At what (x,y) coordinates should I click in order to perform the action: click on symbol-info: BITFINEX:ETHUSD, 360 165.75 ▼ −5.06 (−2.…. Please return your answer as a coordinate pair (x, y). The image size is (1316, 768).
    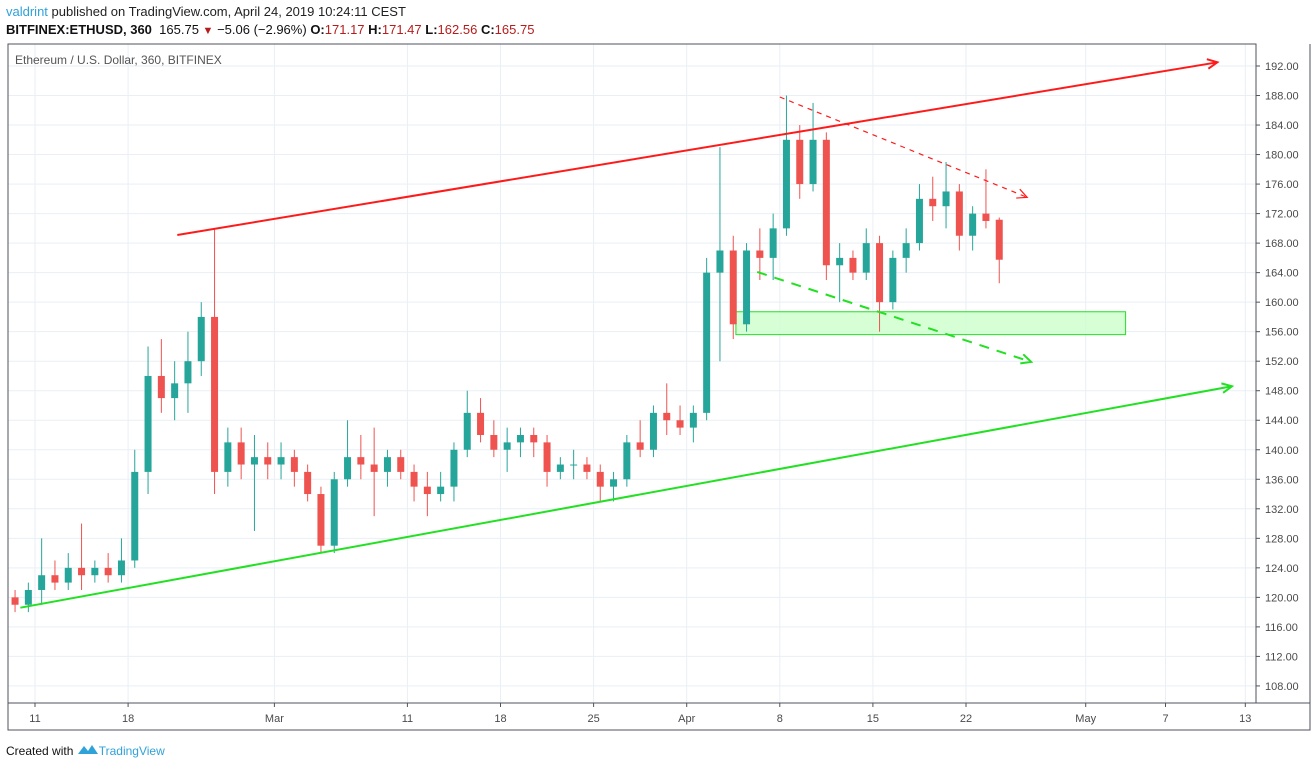
    Looking at the image, I should click on (270, 29).